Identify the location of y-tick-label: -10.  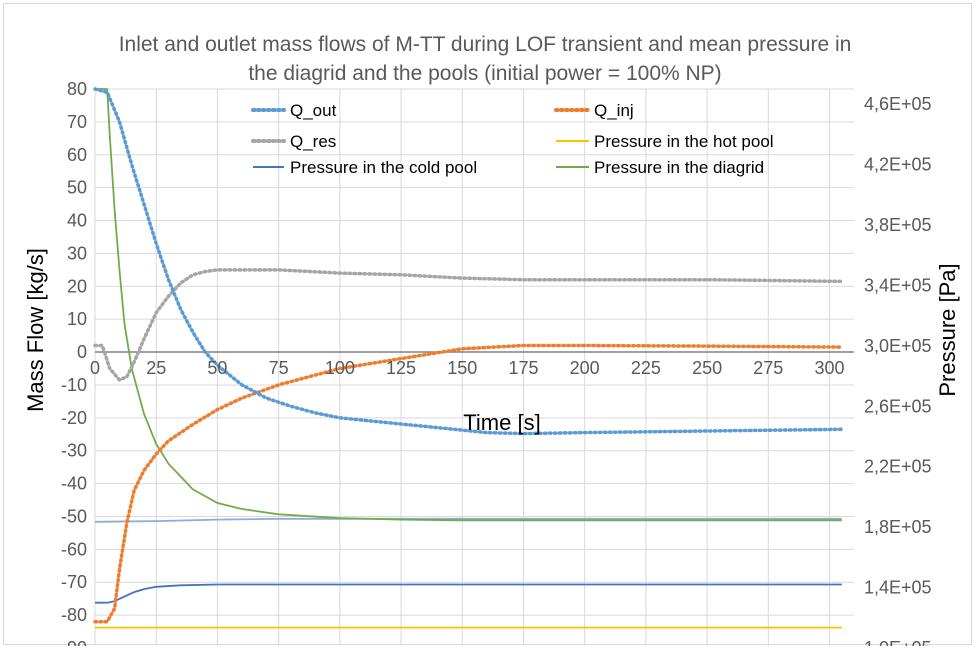
(74, 385).